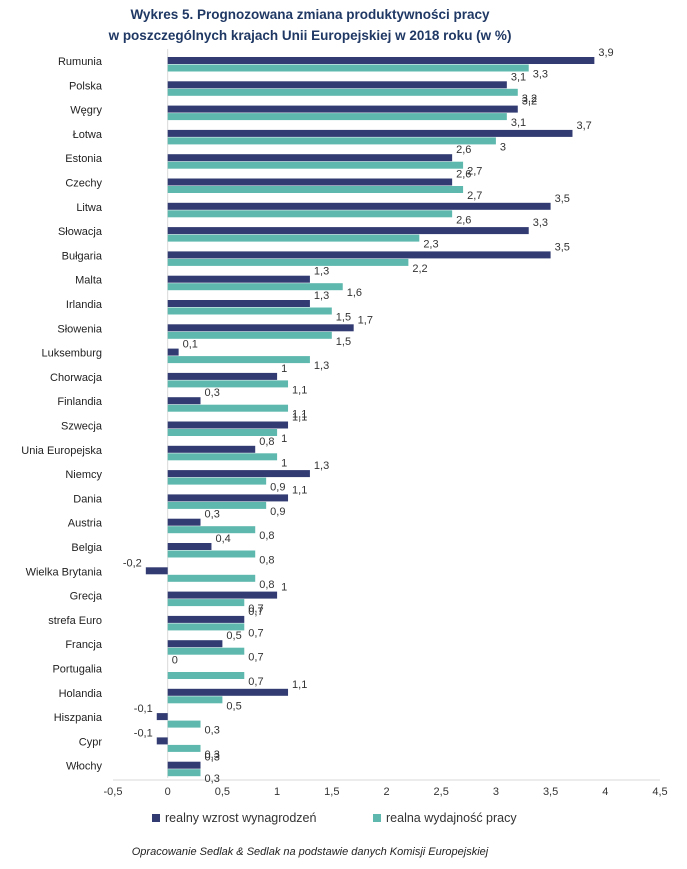 This screenshot has height=869, width=687. What do you see at coordinates (331, 792) in the screenshot?
I see `x-tick-label: 1,5` at bounding box center [331, 792].